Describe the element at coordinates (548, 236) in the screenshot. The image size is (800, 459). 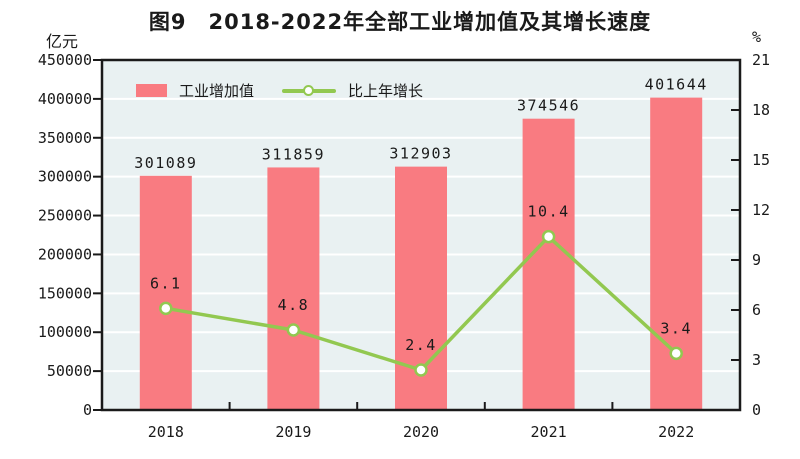
I see `line-marker-2021` at that location.